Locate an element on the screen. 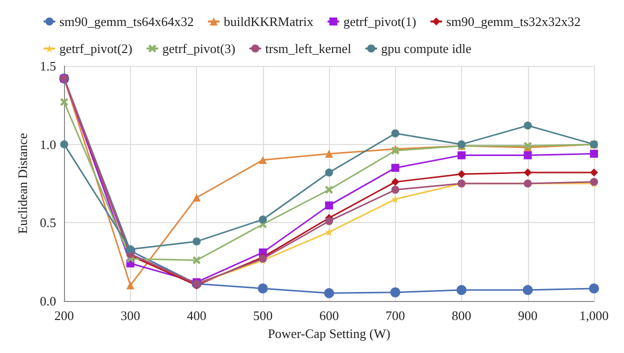  legend-label: gpu compute idle is located at coordinates (426, 48).